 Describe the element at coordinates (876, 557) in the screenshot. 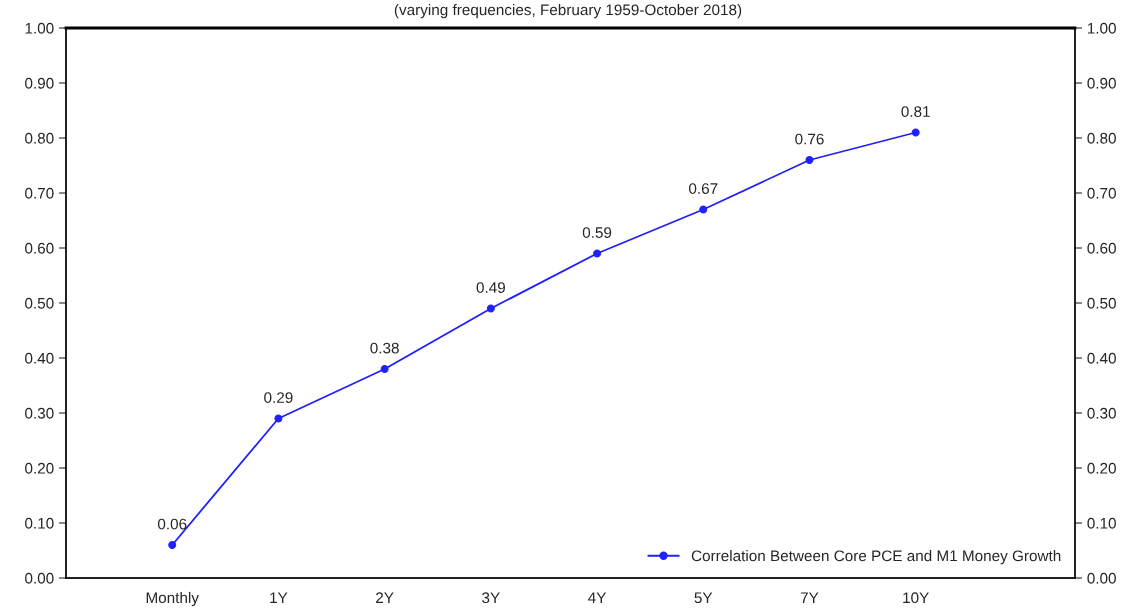

I see `legend-label: Correlation Between Core PCE and M1 Money Growth` at that location.